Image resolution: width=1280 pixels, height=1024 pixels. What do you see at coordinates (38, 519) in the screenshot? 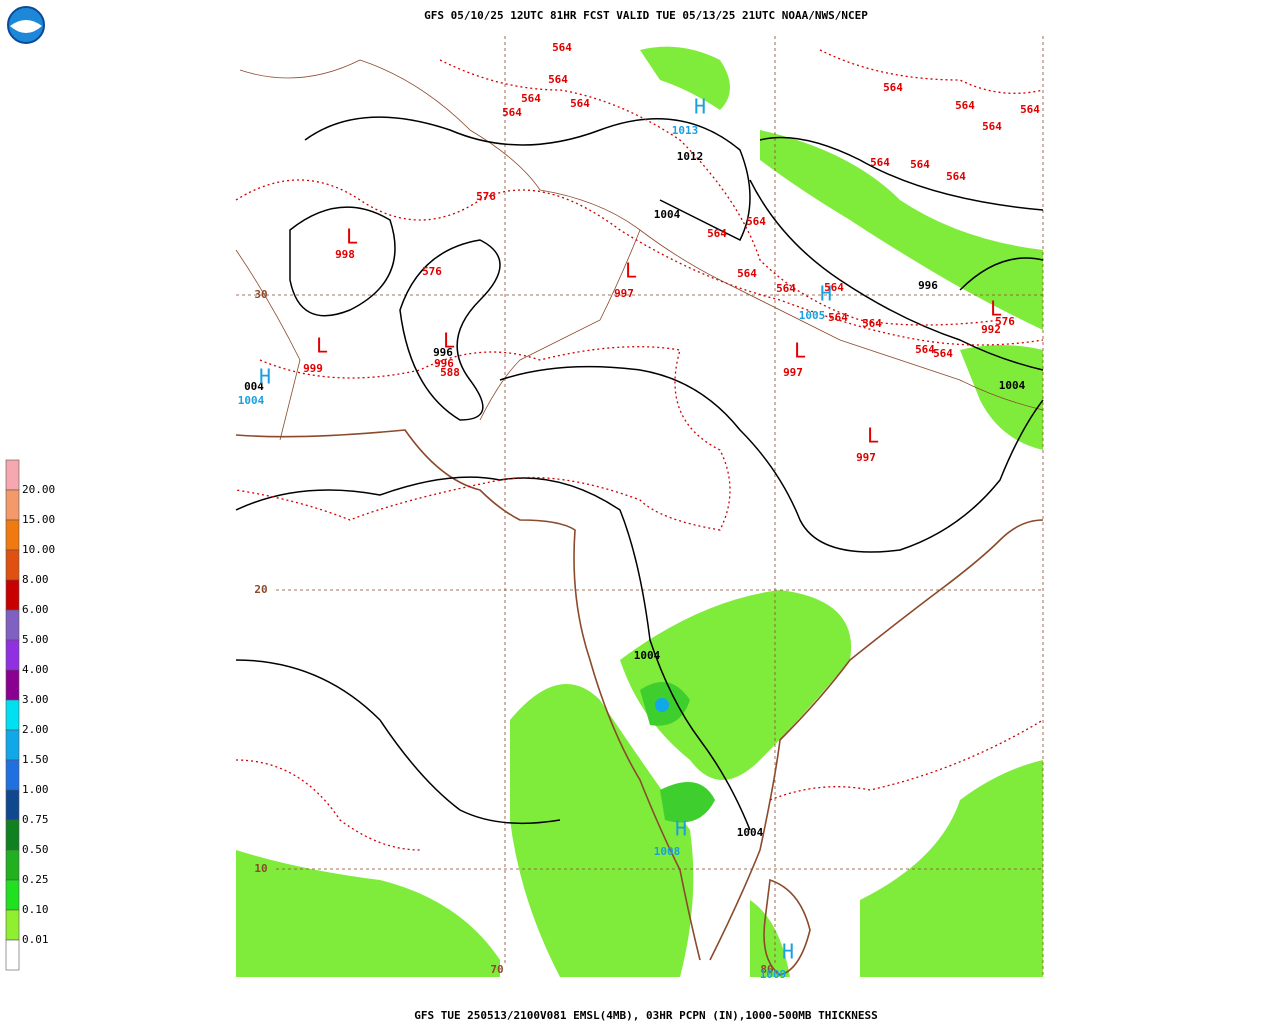
I see `legend-label: 15.00` at bounding box center [38, 519].